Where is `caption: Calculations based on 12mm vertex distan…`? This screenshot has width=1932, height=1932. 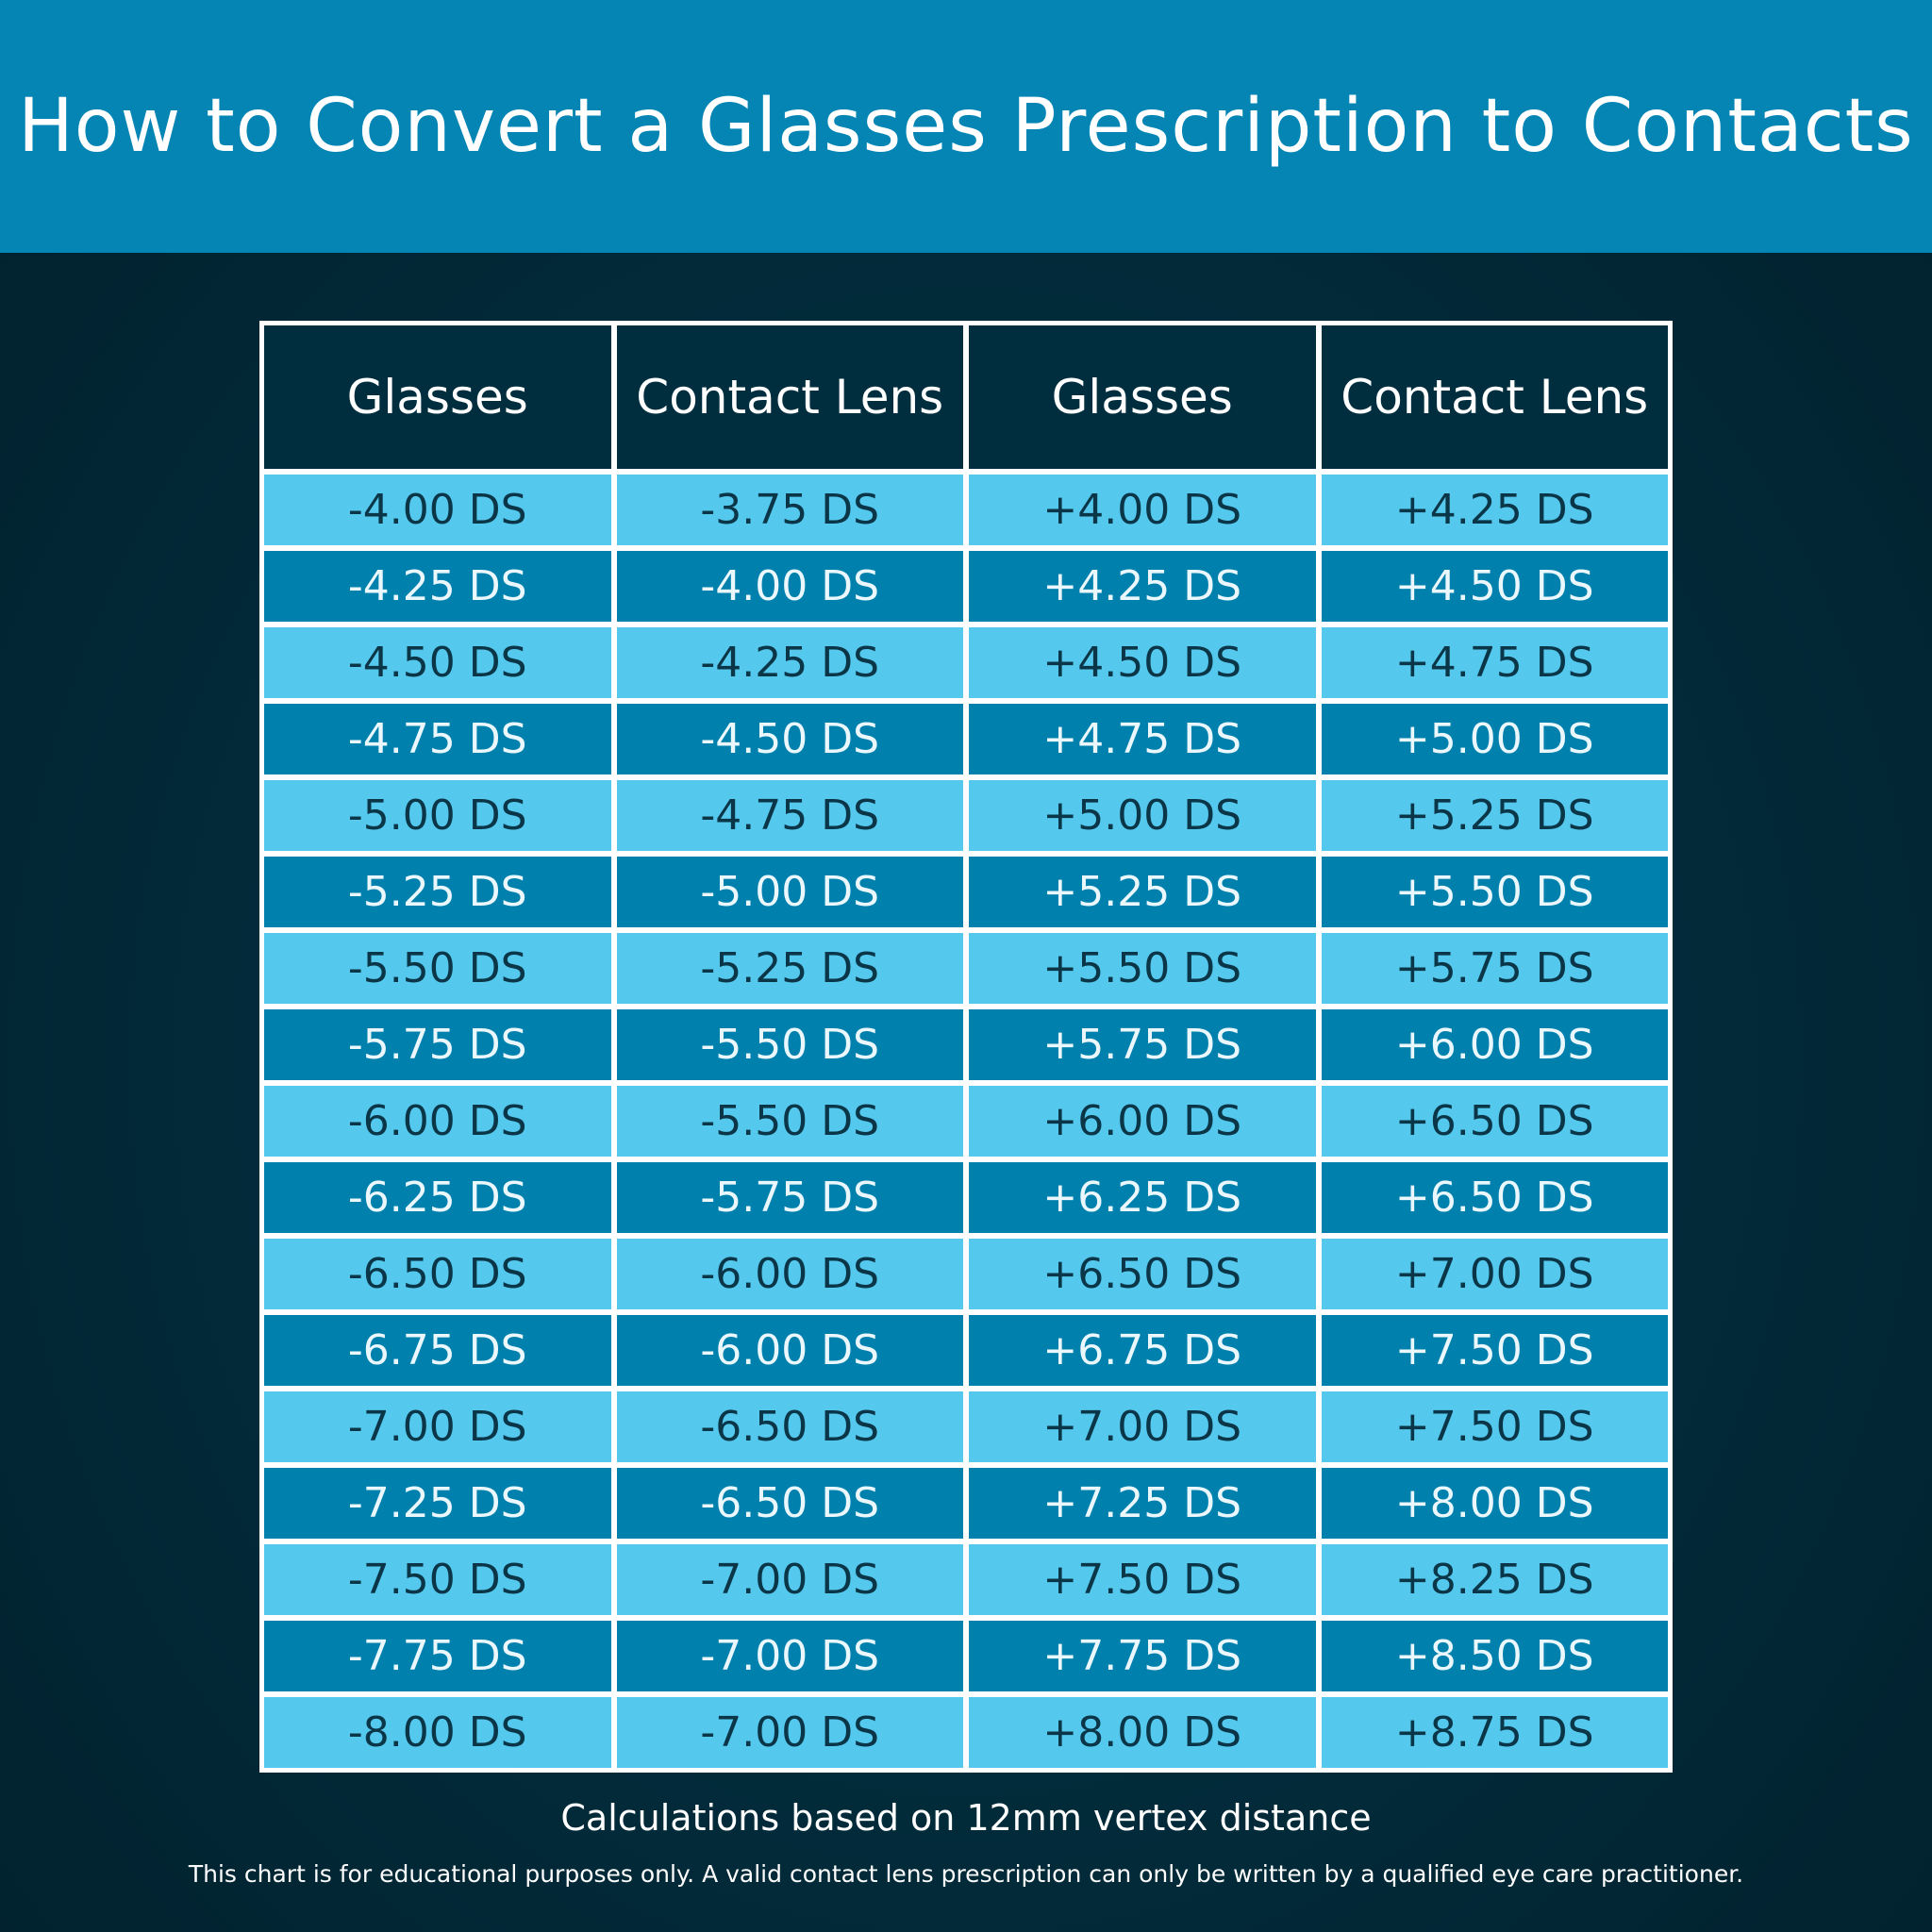 caption: Calculations based on 12mm vertex distan… is located at coordinates (966, 1818).